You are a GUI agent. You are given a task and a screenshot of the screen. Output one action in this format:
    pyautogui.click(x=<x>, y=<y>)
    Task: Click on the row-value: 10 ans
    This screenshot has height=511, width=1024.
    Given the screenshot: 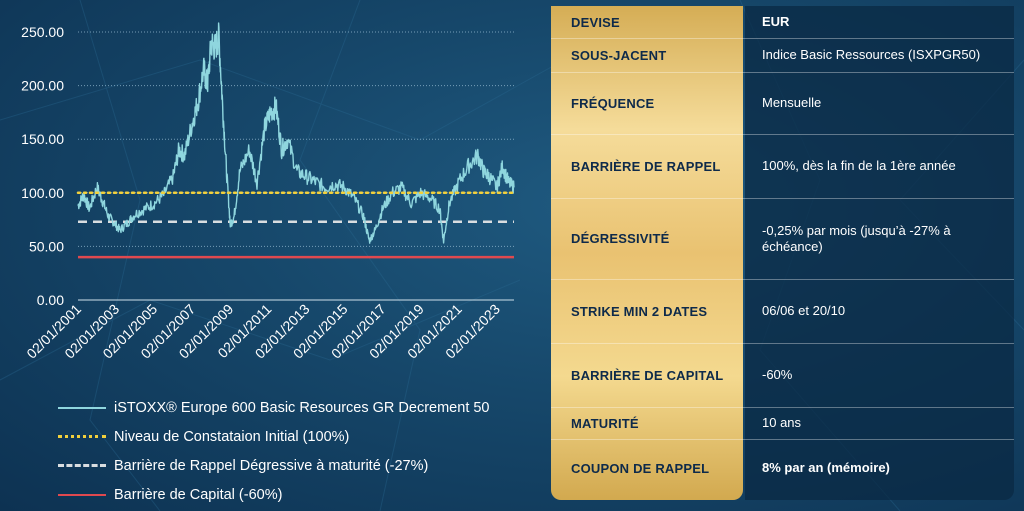 What is the action you would take?
    pyautogui.click(x=782, y=422)
    